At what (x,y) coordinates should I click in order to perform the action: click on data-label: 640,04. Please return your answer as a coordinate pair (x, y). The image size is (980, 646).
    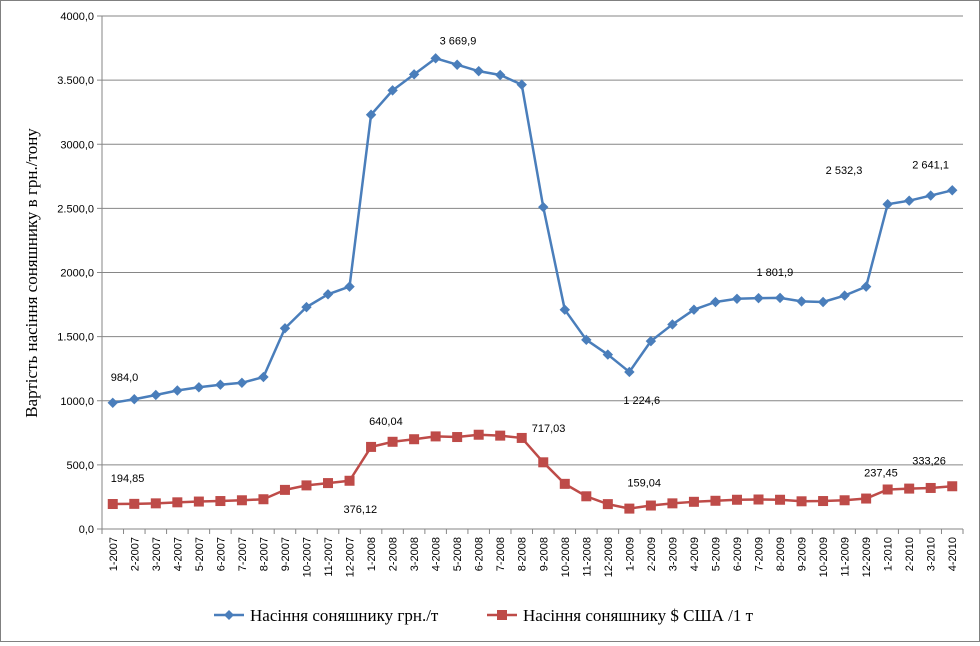
    Looking at the image, I should click on (386, 422).